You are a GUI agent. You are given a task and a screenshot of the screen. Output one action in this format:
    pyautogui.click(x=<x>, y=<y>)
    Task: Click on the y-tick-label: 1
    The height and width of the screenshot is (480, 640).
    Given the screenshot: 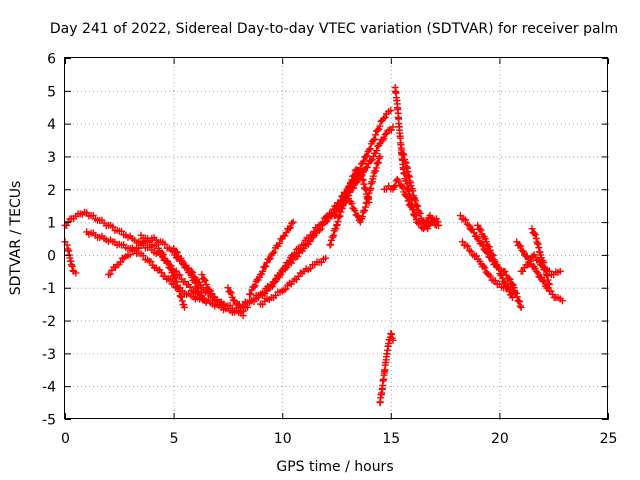 What is the action you would take?
    pyautogui.click(x=51, y=224)
    